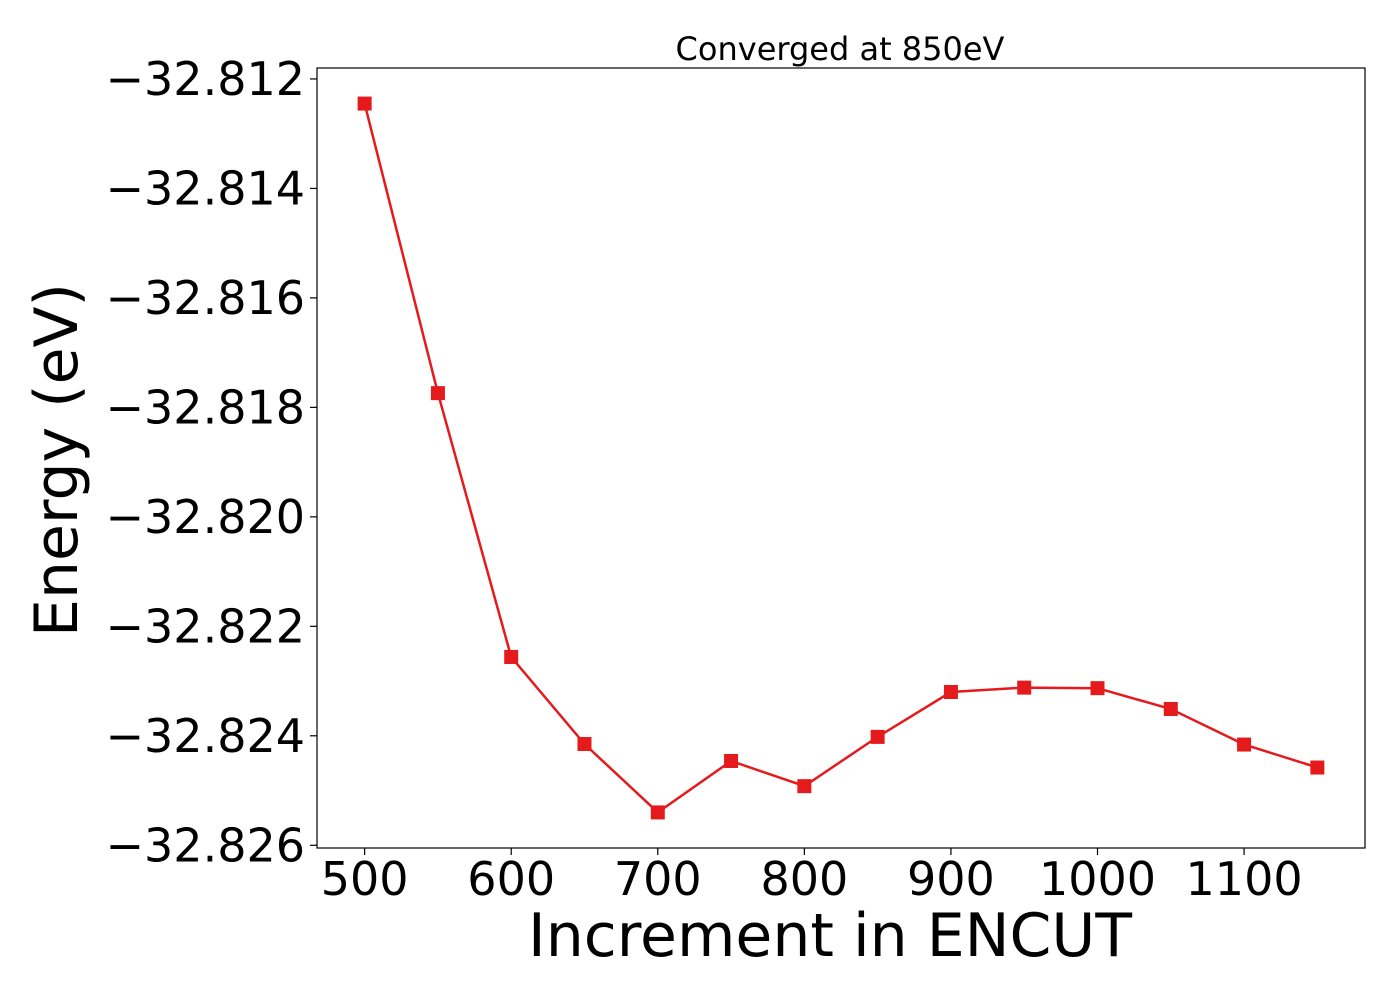 The height and width of the screenshot is (1000, 1400). Describe the element at coordinates (658, 879) in the screenshot. I see `x-tick-label: 700` at that location.